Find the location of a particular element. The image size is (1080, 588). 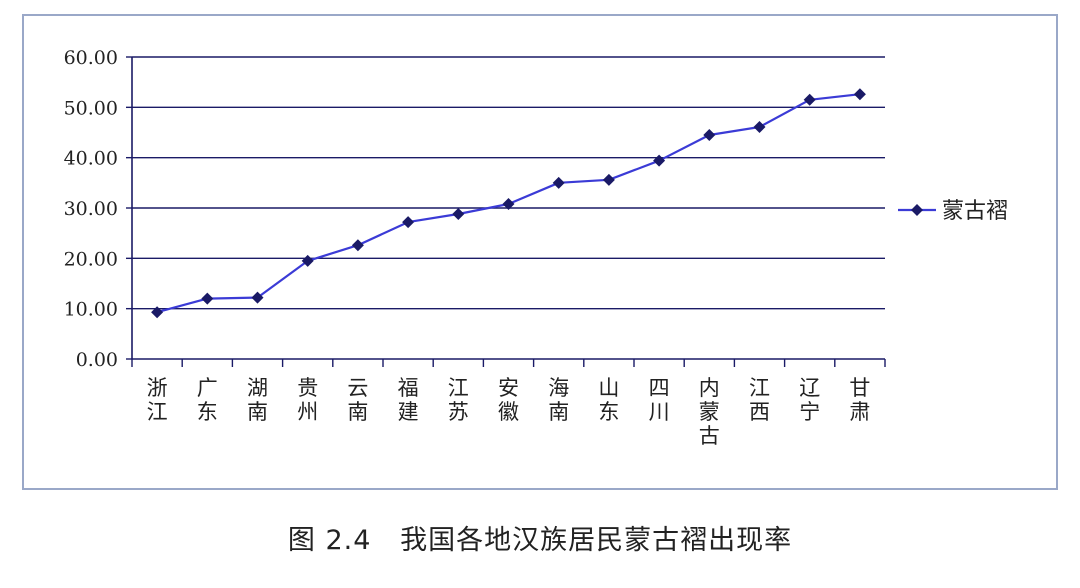

x-tick-label: 安徽 is located at coordinates (508, 400).